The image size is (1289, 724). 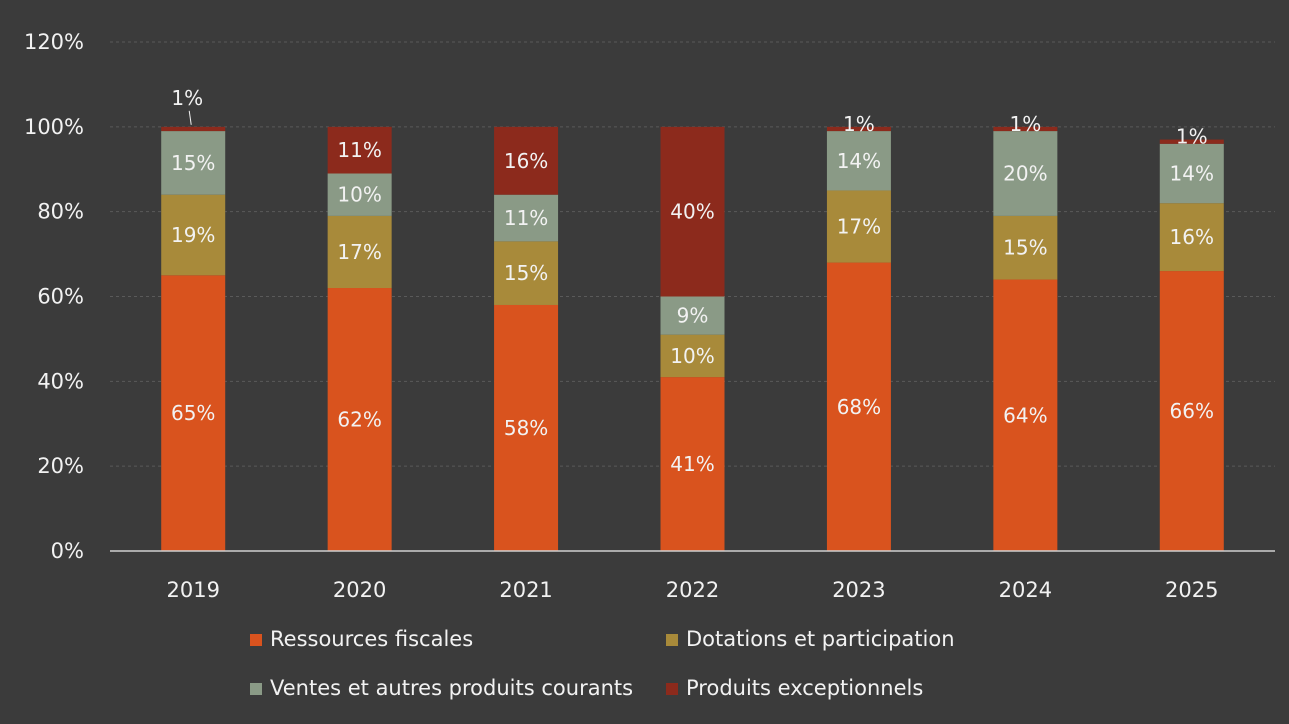 What do you see at coordinates (359, 590) in the screenshot?
I see `x-tick-label: 2020` at bounding box center [359, 590].